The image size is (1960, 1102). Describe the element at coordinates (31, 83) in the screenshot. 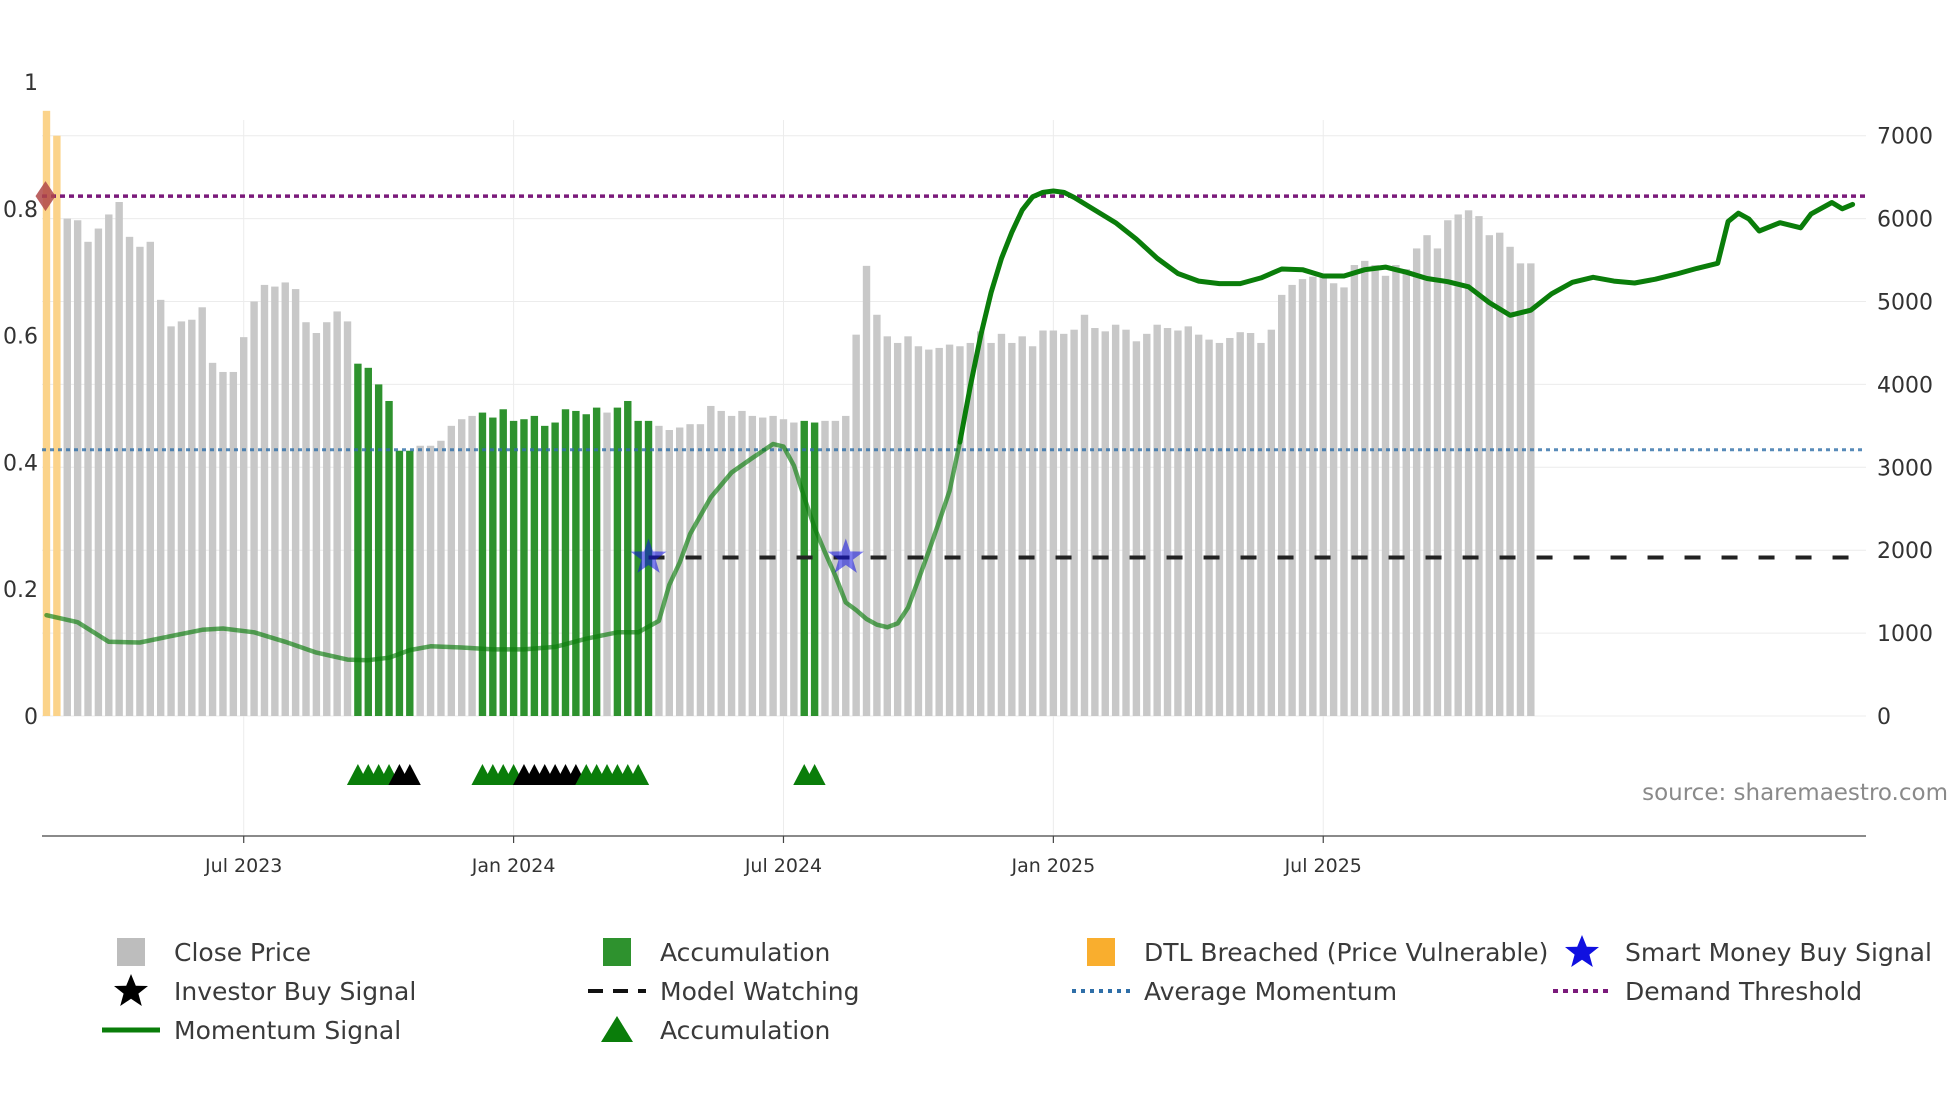

I see `left-tick-label: 1` at that location.